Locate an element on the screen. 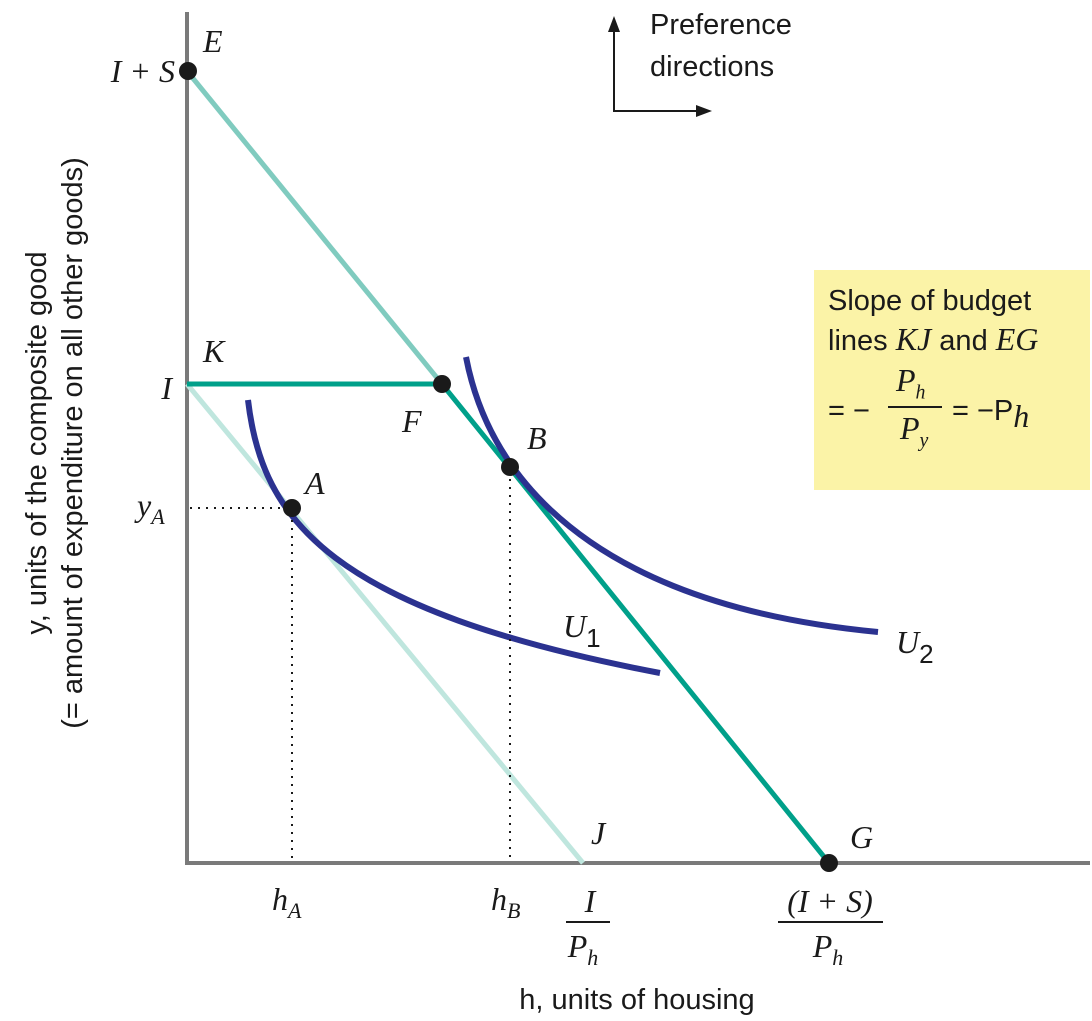 The height and width of the screenshot is (1021, 1092). label-F: F is located at coordinates (411, 421).